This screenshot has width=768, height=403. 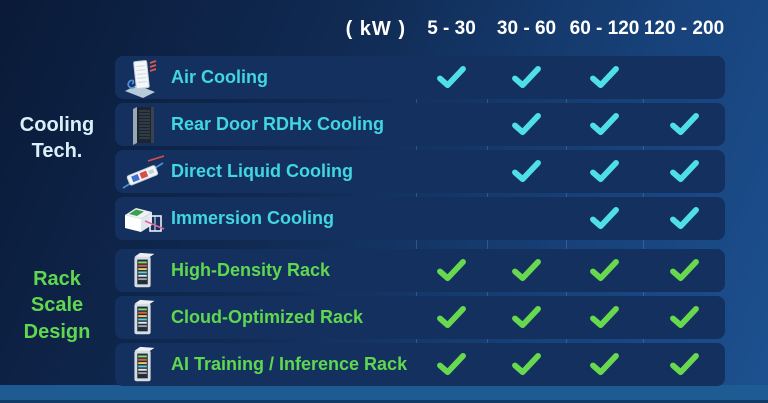 I want to click on row-label: Air Cooling, so click(x=219, y=77).